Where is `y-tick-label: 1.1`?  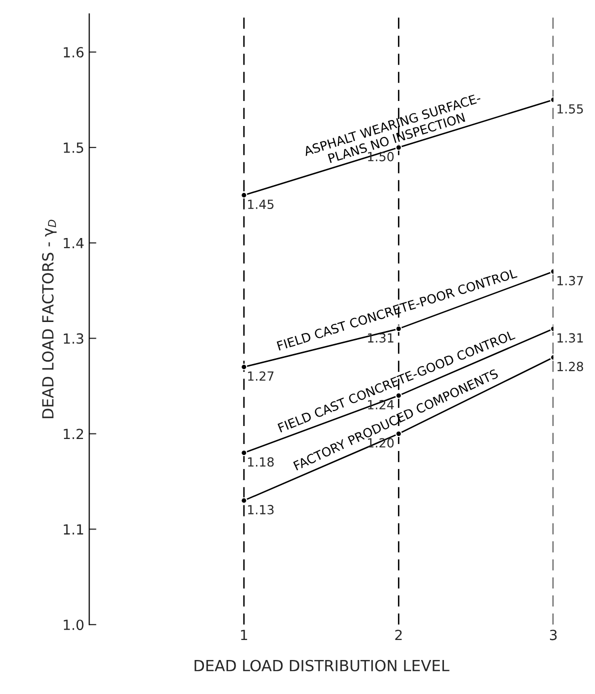 y-tick-label: 1.1 is located at coordinates (74, 529).